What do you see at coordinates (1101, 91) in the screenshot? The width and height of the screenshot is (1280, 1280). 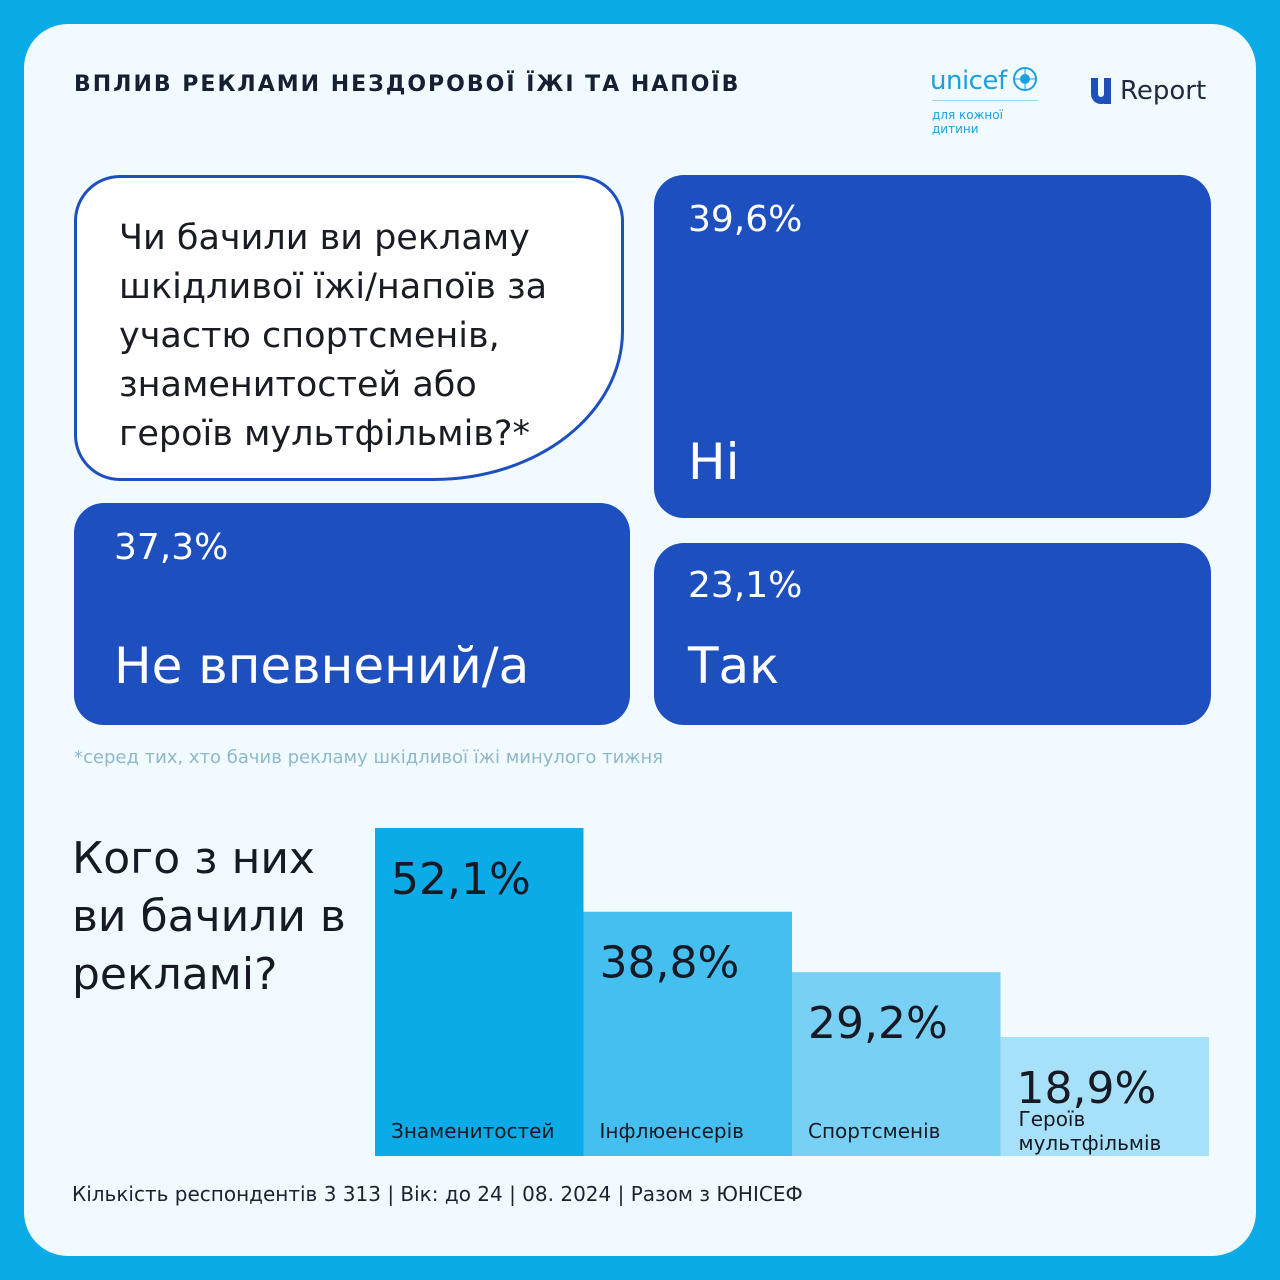 I see `ureport-u-icon` at bounding box center [1101, 91].